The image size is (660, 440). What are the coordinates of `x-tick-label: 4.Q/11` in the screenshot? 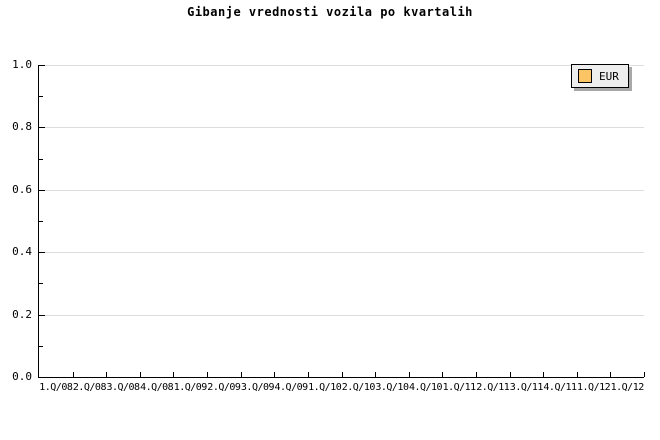 It's located at (560, 387).